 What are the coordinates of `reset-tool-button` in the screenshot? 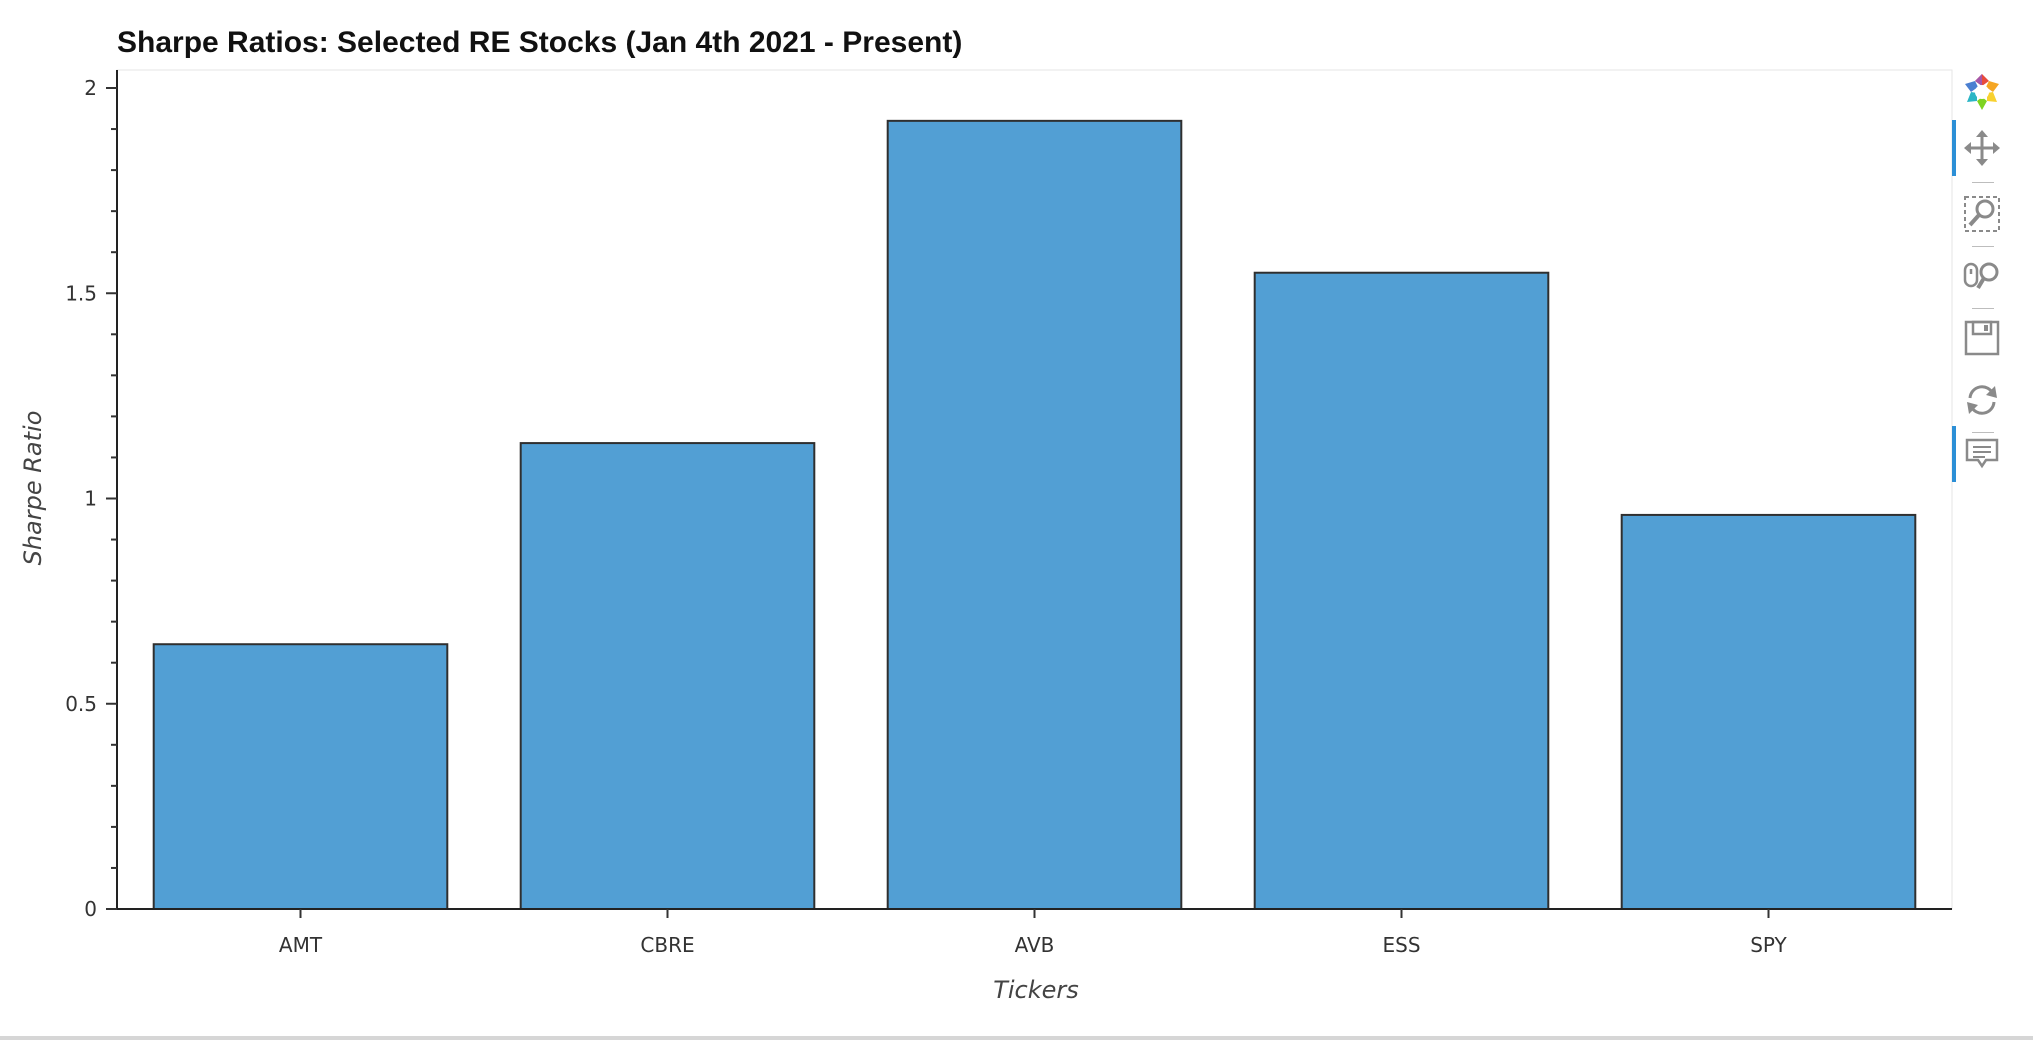 It's located at (1982, 400).